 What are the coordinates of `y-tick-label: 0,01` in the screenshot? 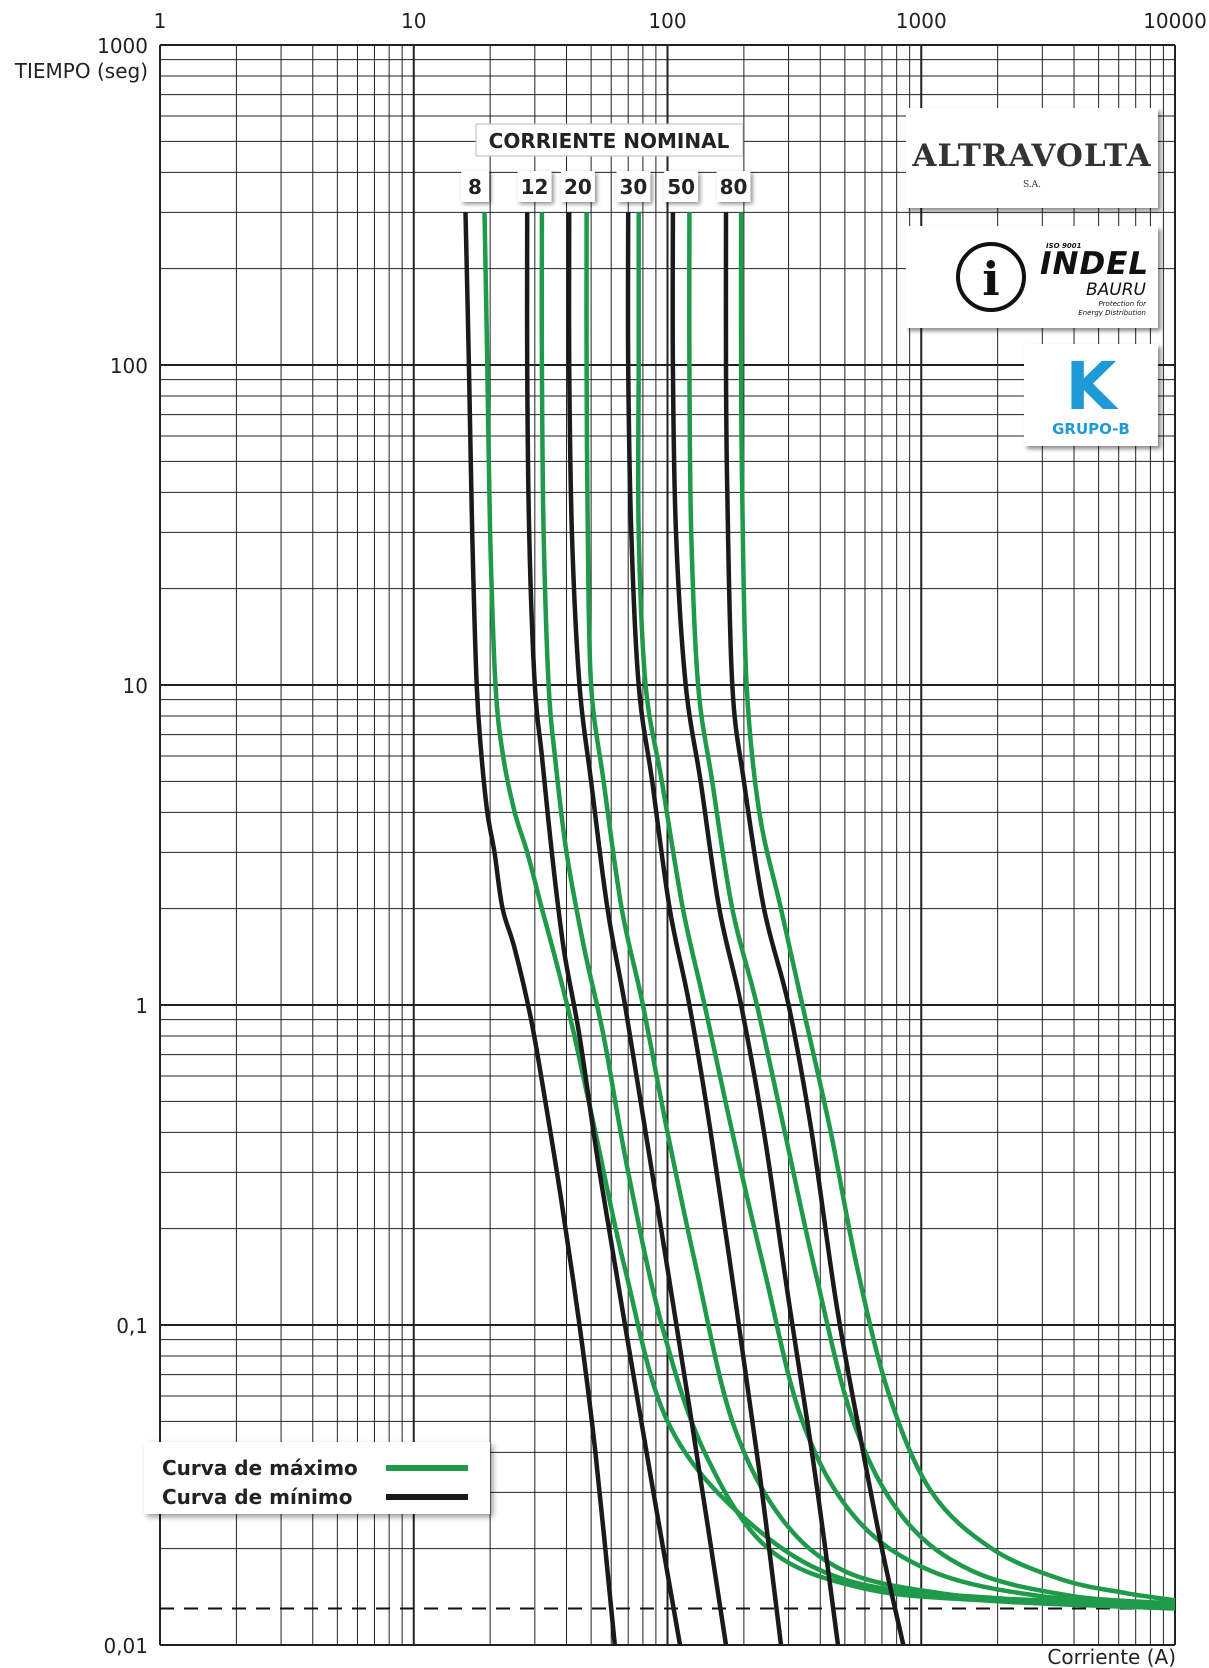 It's located at (125, 1646).